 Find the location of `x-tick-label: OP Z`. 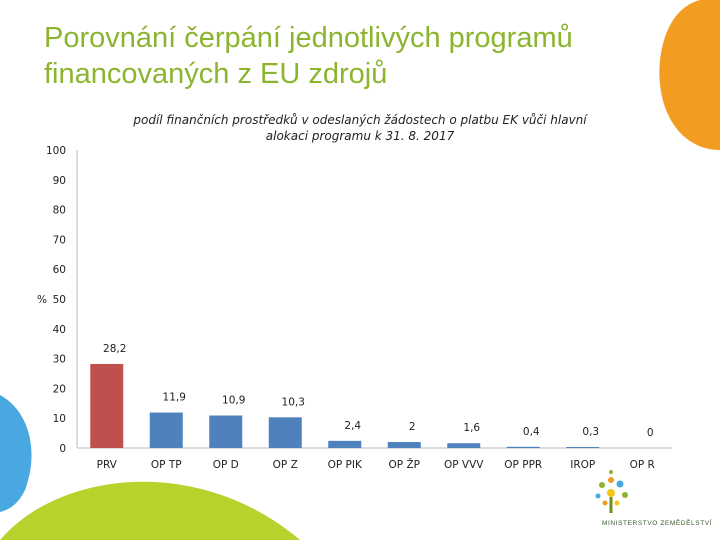

x-tick-label: OP Z is located at coordinates (285, 465).